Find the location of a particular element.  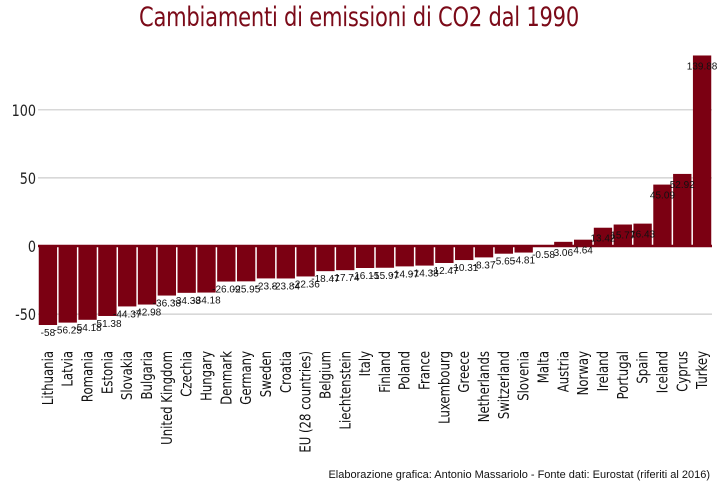

data-label: 15.77 is located at coordinates (622, 236).